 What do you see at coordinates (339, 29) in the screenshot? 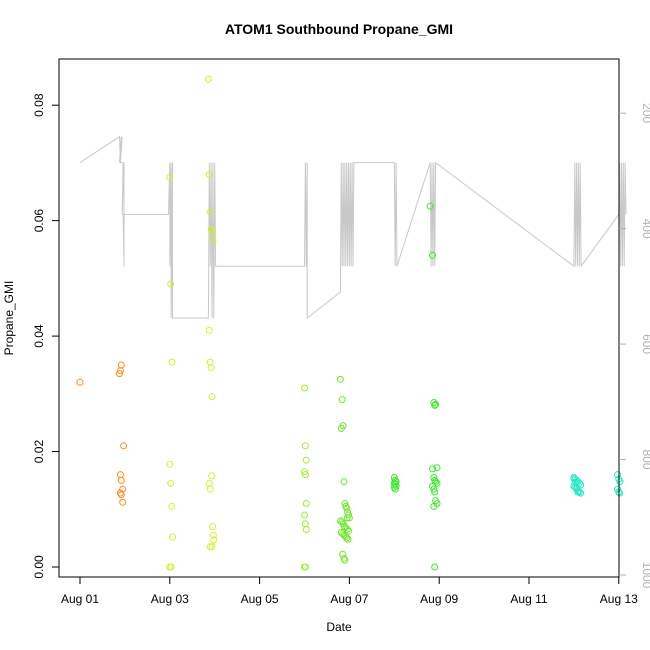
I see `chart-title: ATOM1 Southbound Propane_GMI` at bounding box center [339, 29].